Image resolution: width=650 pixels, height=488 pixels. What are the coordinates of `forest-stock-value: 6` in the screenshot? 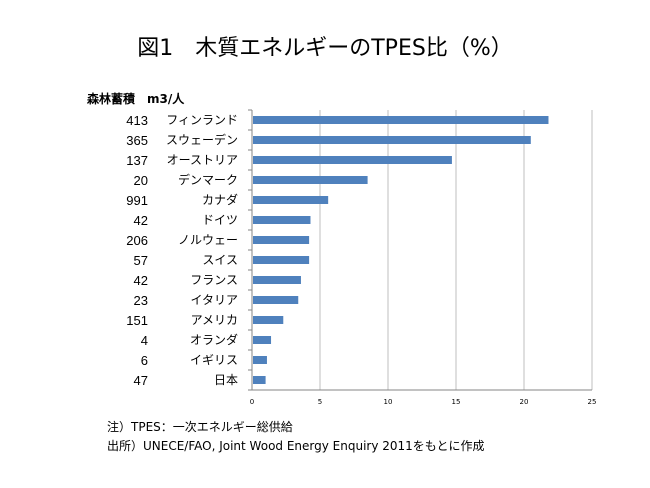 It's located at (144, 360).